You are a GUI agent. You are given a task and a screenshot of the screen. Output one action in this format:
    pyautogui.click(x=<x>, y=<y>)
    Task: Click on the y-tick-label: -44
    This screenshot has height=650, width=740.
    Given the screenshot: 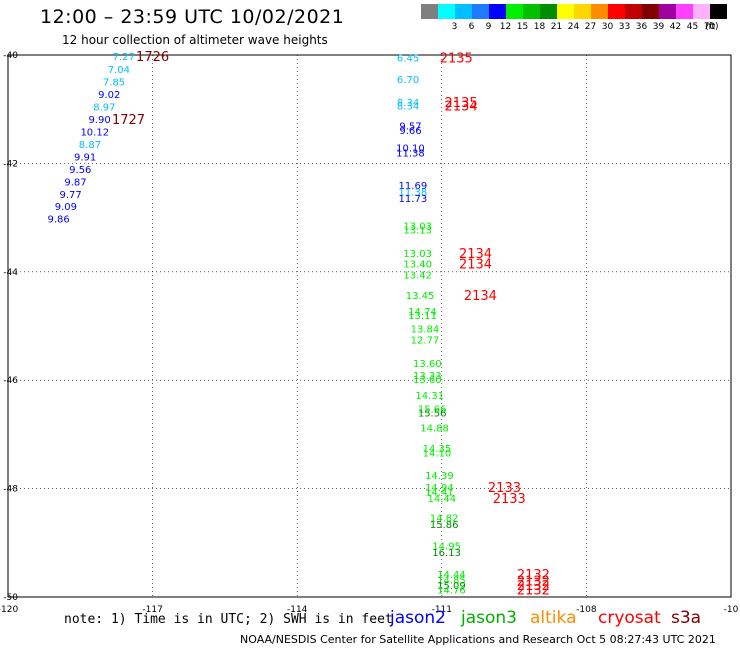 What is the action you would take?
    pyautogui.click(x=10, y=273)
    